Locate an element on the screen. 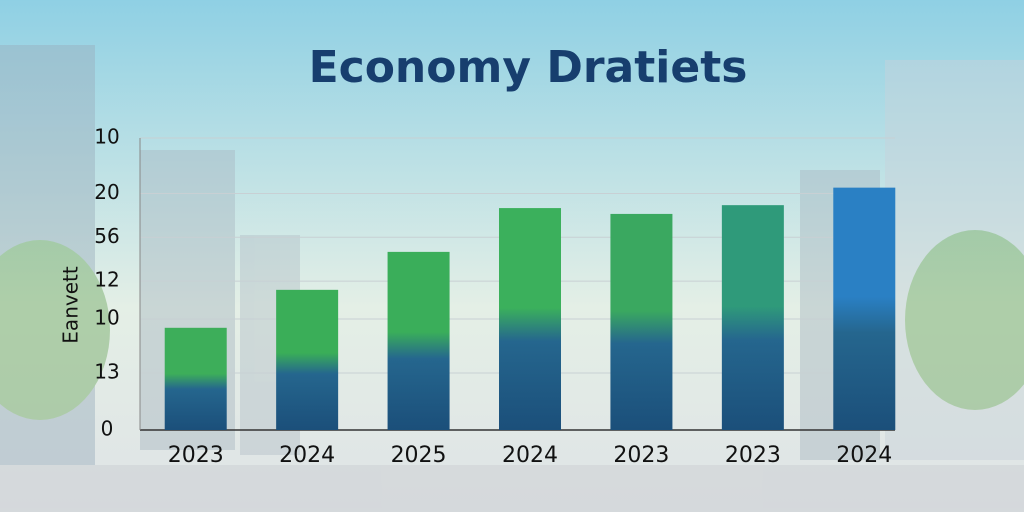  x-tick-label: 2025 is located at coordinates (419, 455).